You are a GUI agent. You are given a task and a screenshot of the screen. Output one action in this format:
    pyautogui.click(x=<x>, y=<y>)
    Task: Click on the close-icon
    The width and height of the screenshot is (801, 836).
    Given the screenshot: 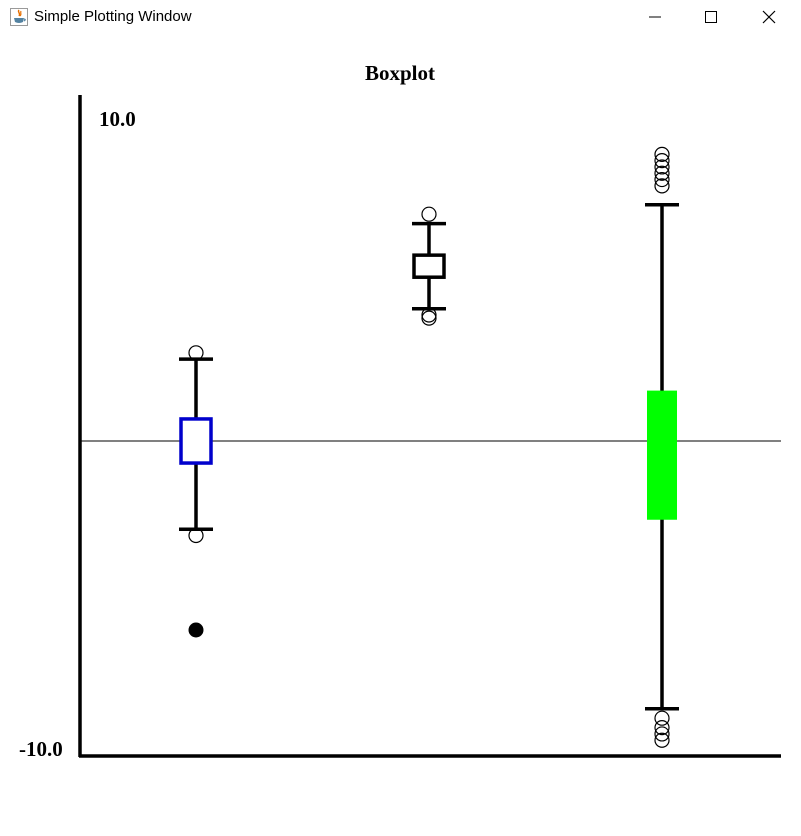 What is the action you would take?
    pyautogui.click(x=769, y=17)
    